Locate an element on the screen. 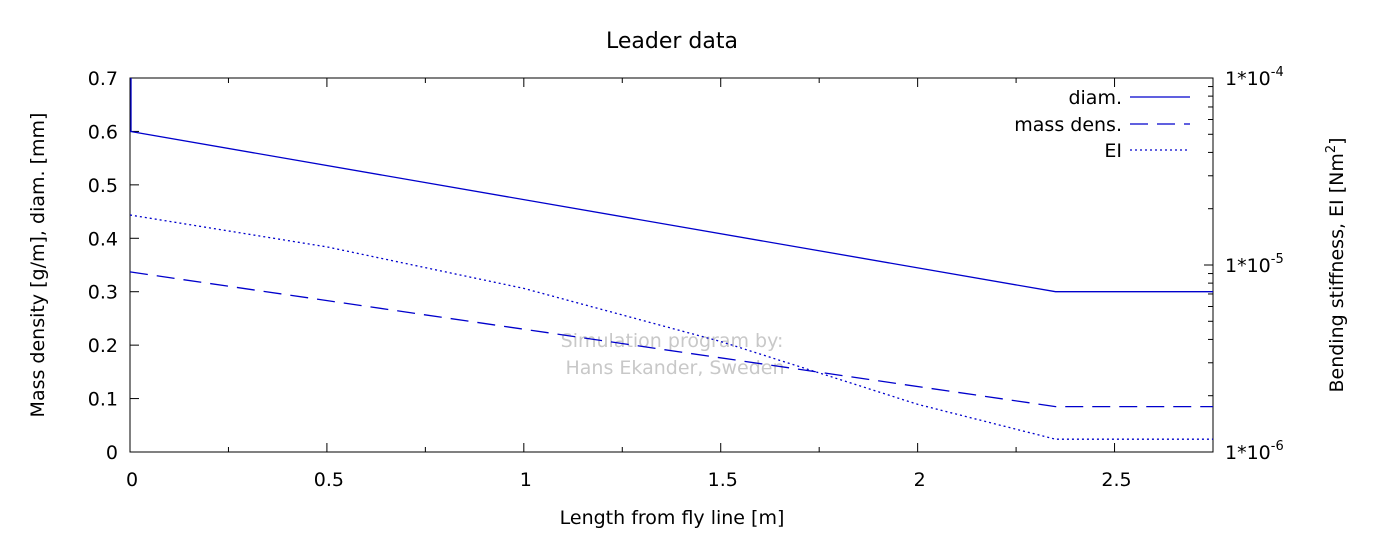 The width and height of the screenshot is (1400, 536). x-tick-label-2: 1 is located at coordinates (526, 480).